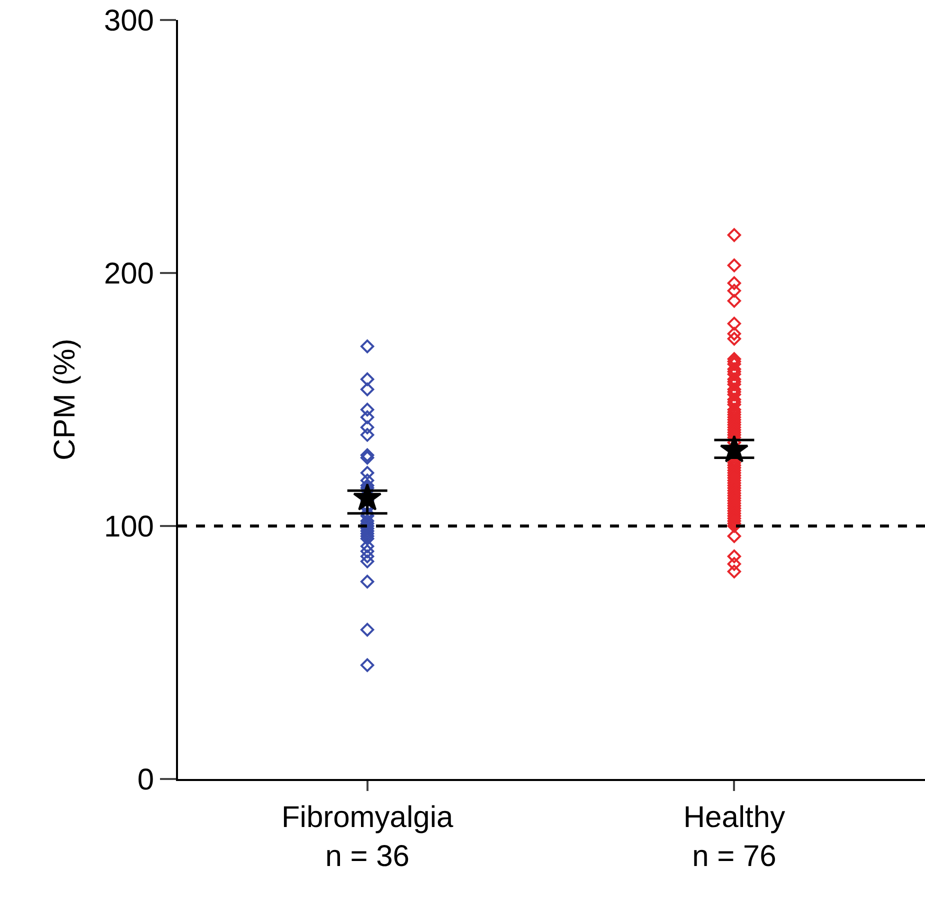 The image size is (925, 899). What do you see at coordinates (145, 780) in the screenshot?
I see `y-tick-label: 0` at bounding box center [145, 780].